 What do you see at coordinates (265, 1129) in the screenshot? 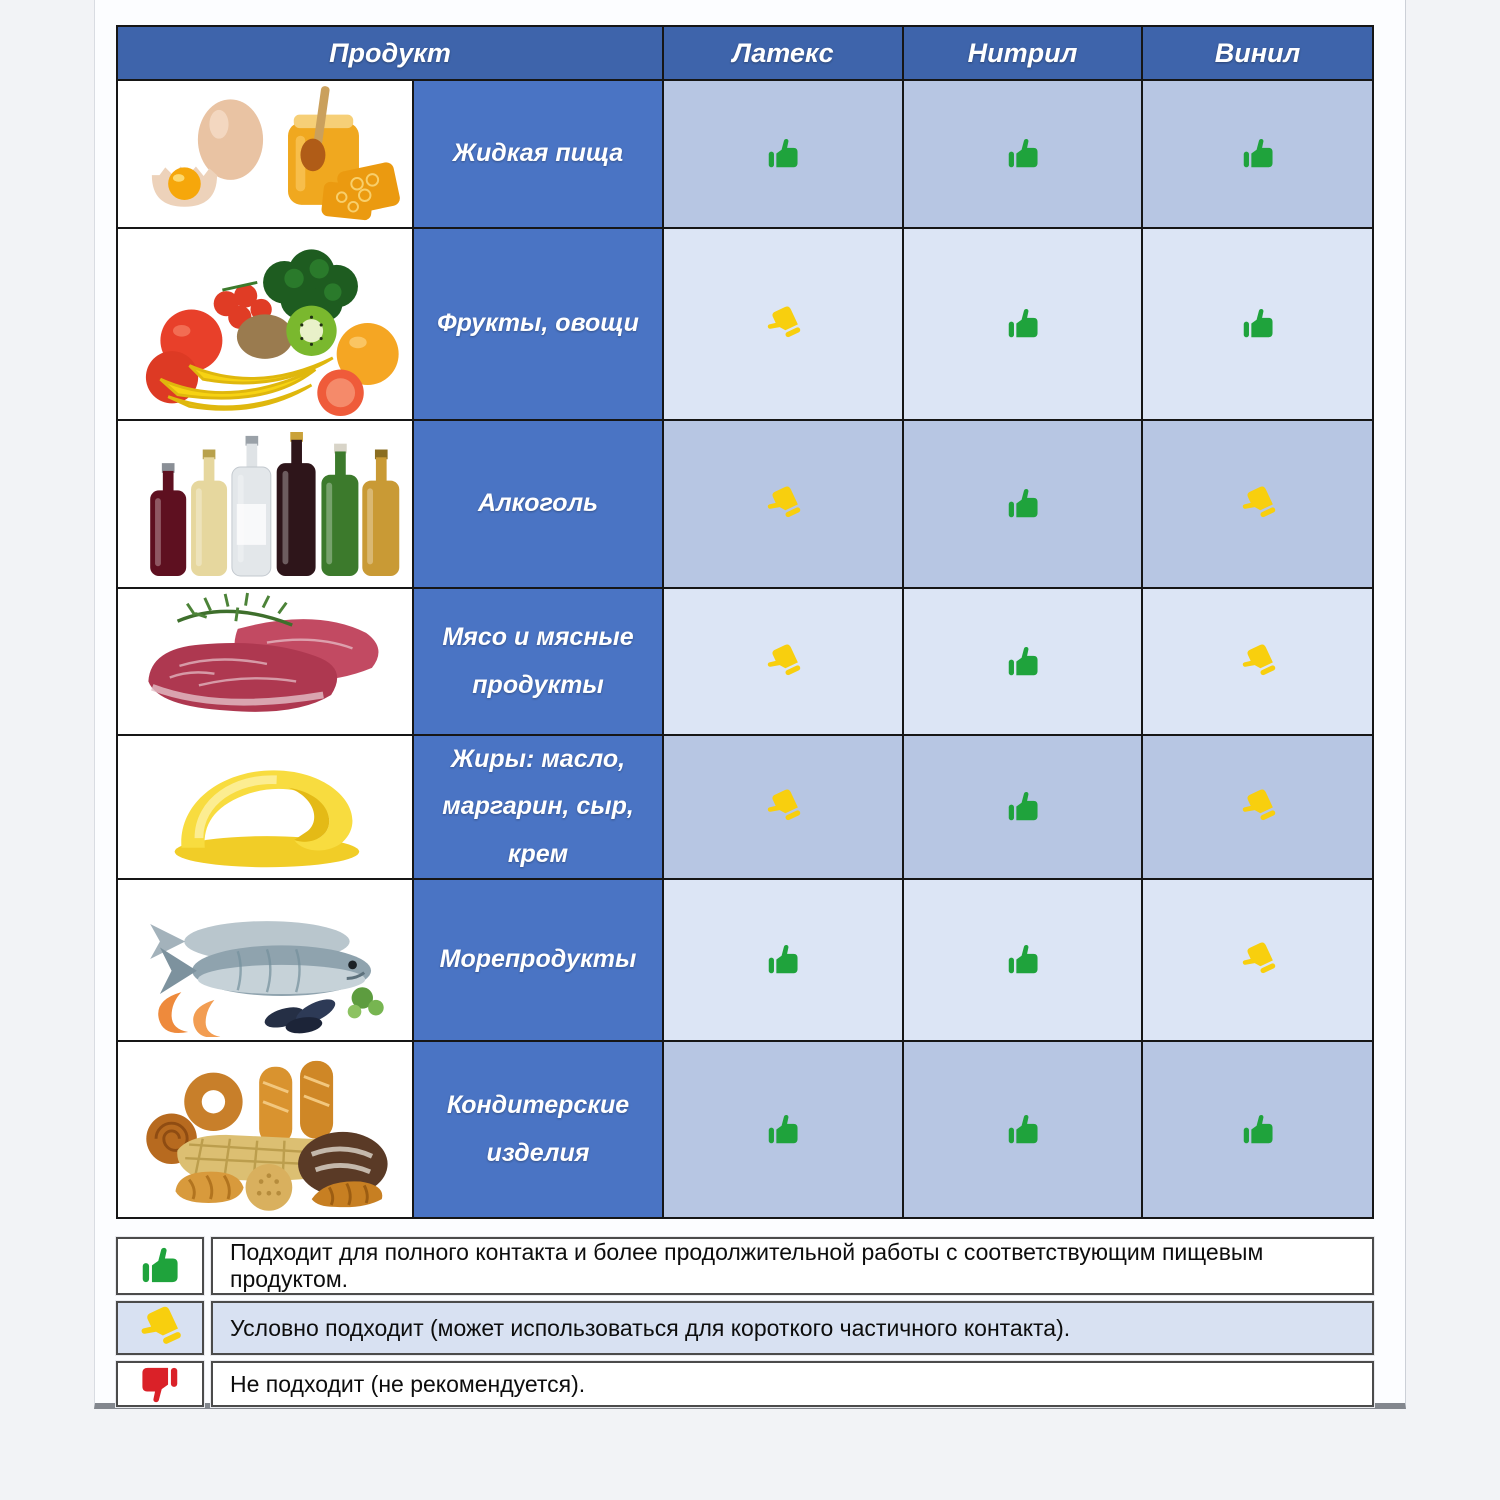
I see `bakery-photo` at bounding box center [265, 1129].